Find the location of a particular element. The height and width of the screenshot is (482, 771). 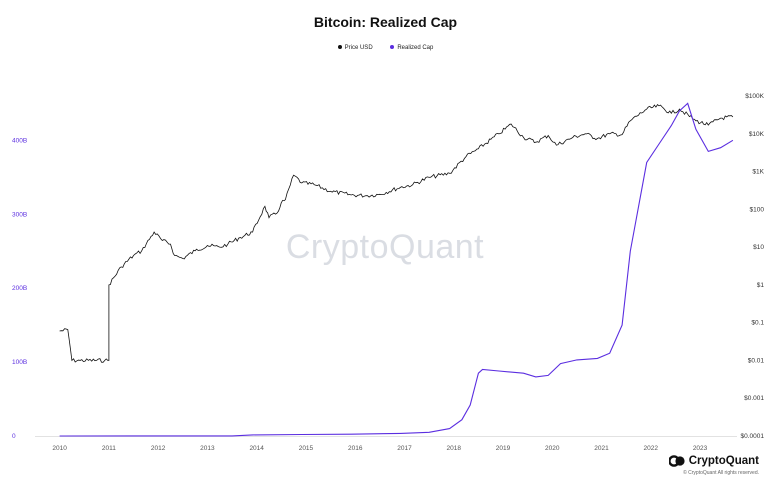

x-tick-label: 2019 is located at coordinates (503, 448).